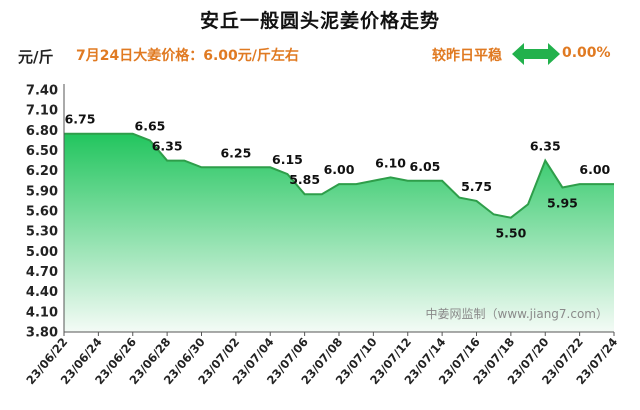 The height and width of the screenshot is (410, 640). I want to click on data-label: 6.25, so click(235, 152).